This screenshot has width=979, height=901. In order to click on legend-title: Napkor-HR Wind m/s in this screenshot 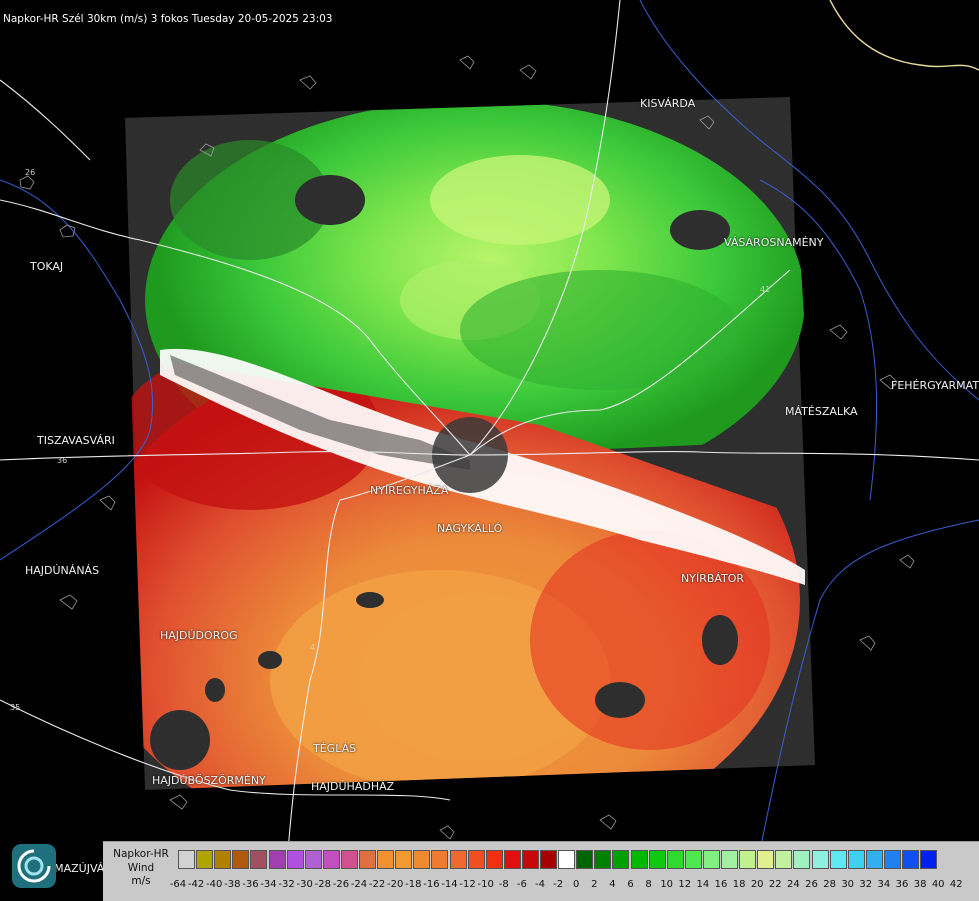, I will do `click(141, 867)`.